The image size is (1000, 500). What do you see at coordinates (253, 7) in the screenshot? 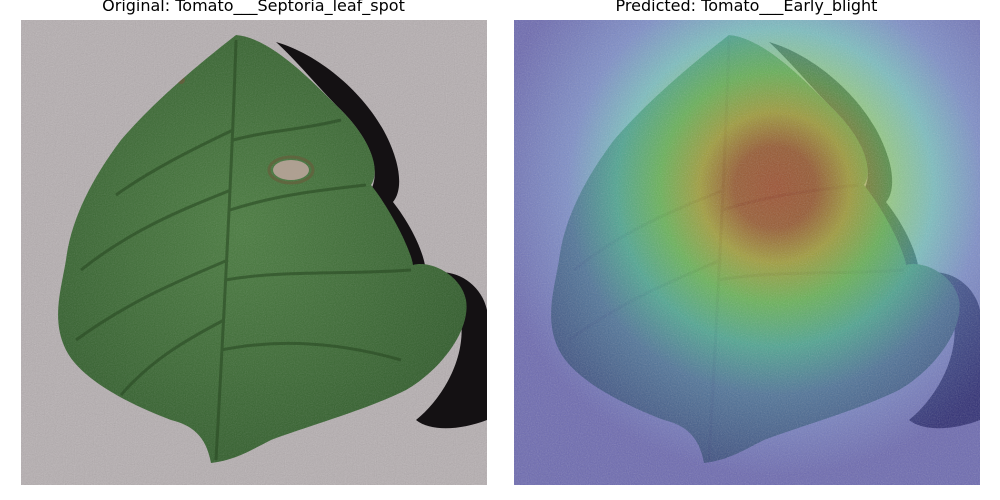
I see `original-panel-title: Original: Tomato___Septoria_leaf_spot` at bounding box center [253, 7].